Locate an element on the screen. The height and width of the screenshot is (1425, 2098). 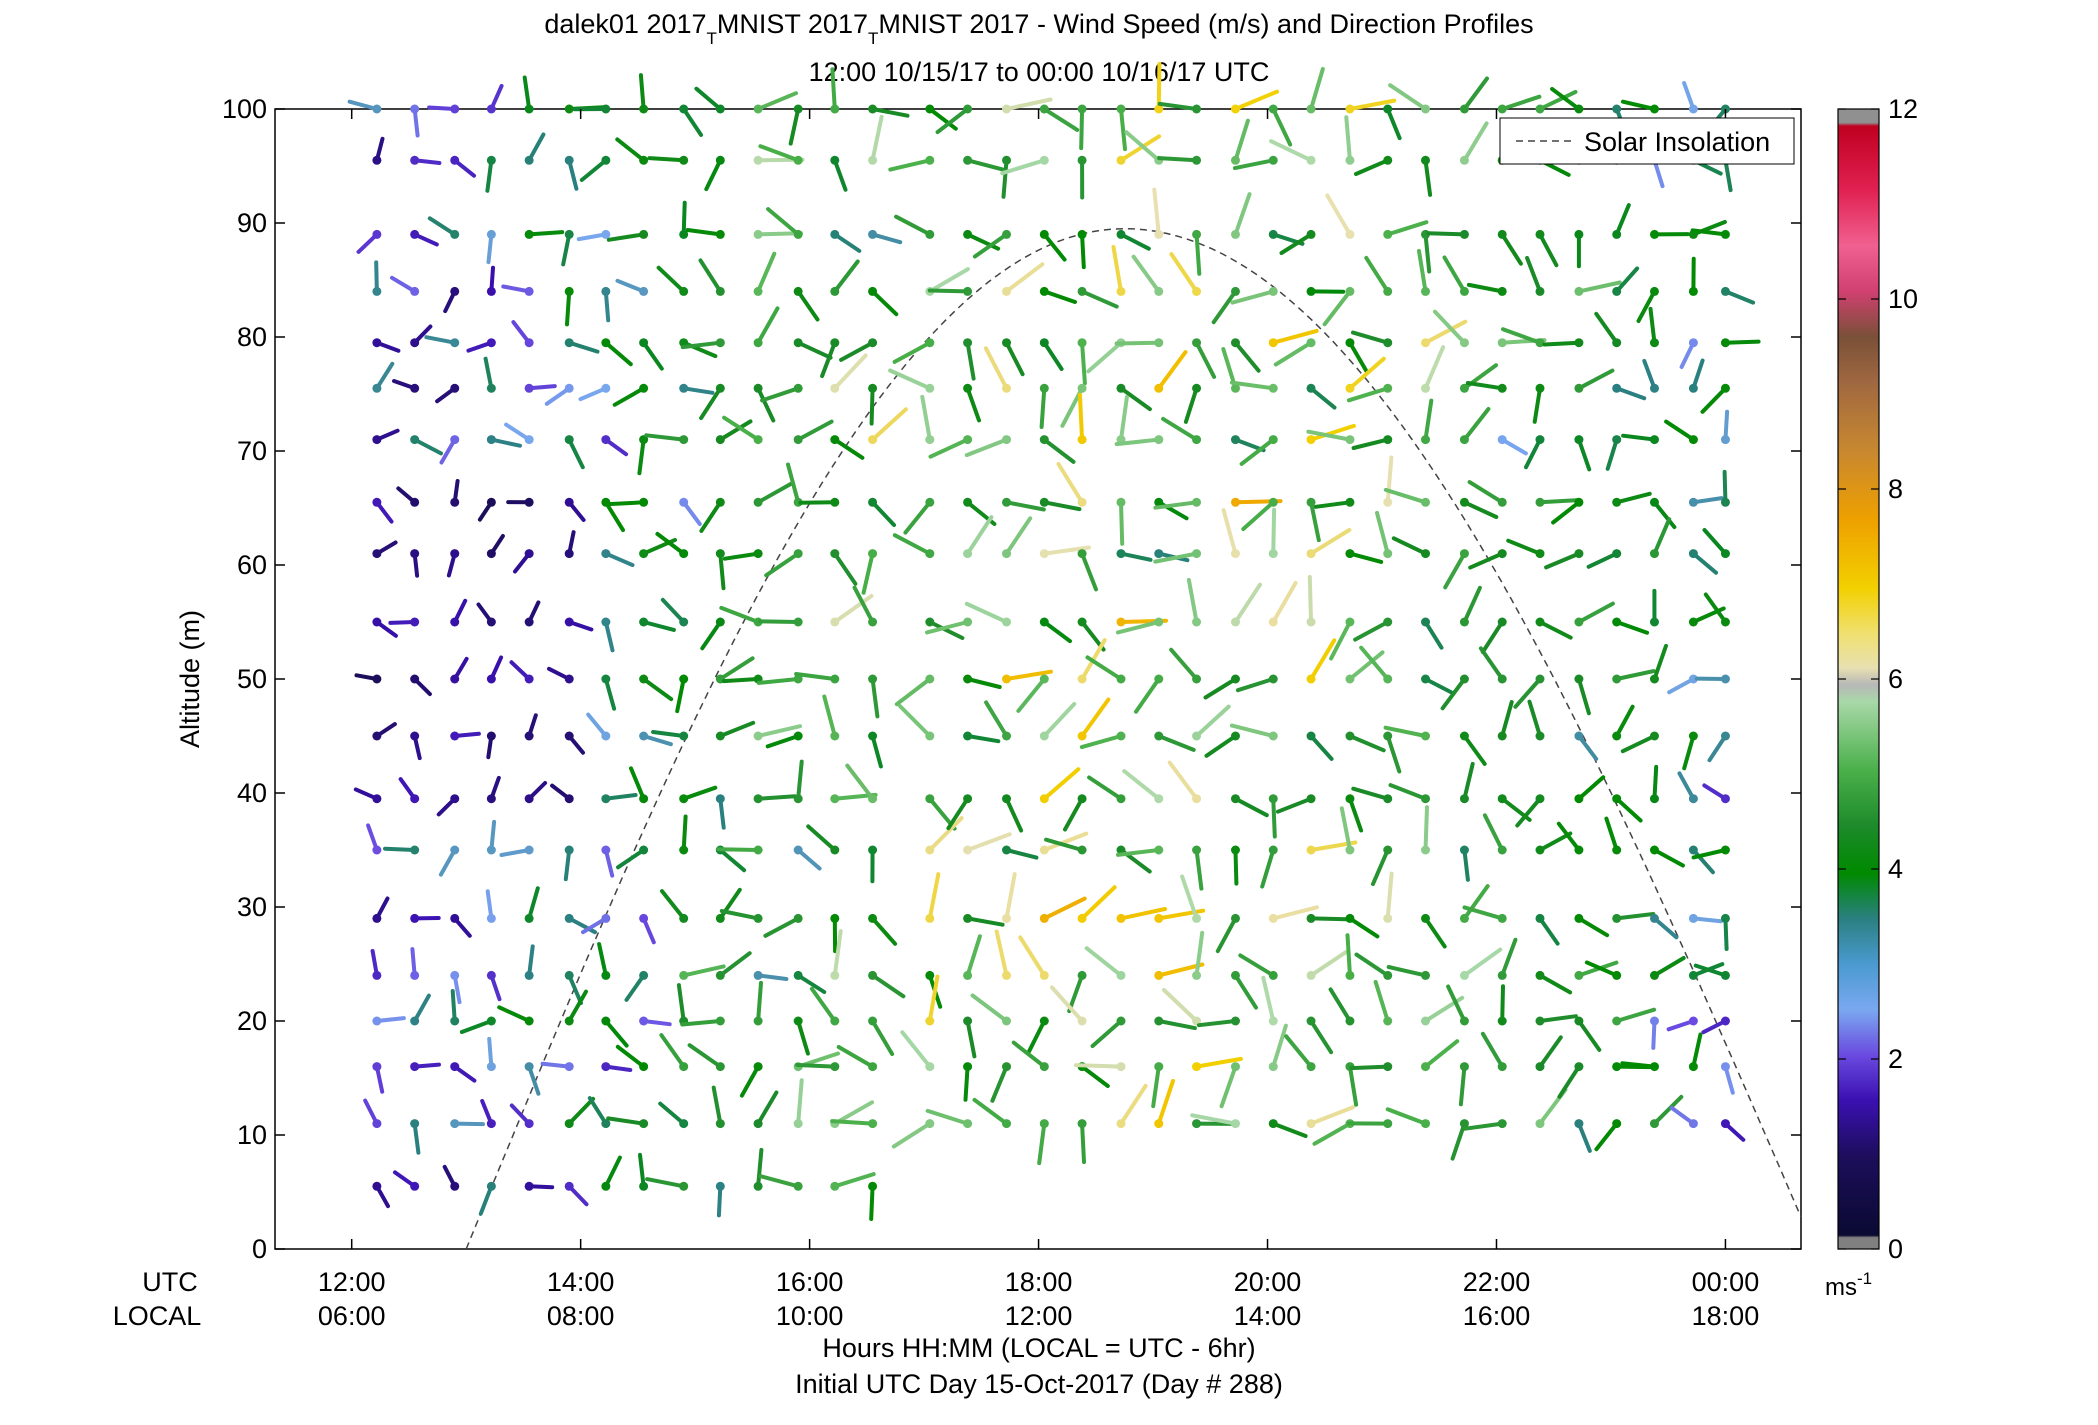
colorbar-tick-label: 0 is located at coordinates (1895, 1249).